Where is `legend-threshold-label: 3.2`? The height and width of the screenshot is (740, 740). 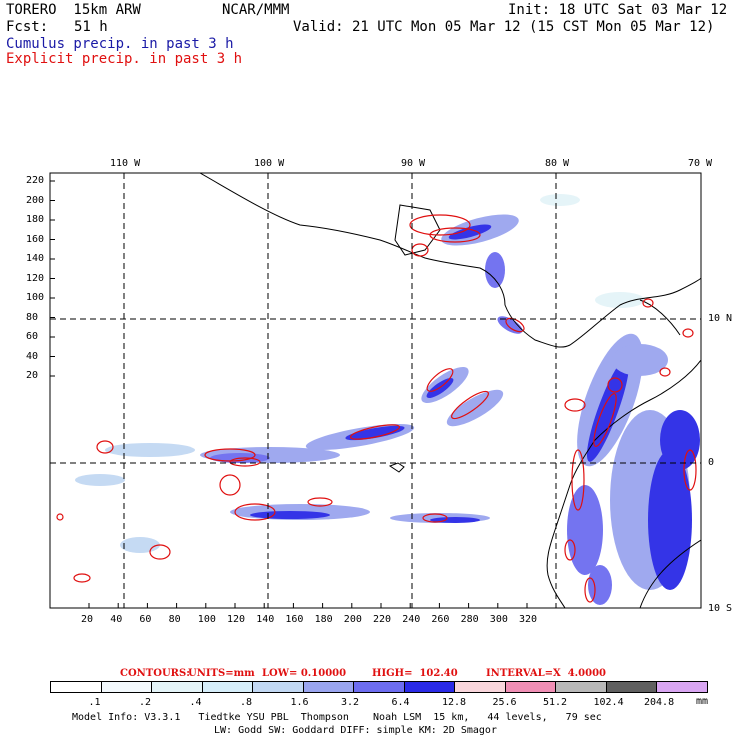
legend-threshold-label: 3.2 is located at coordinates (350, 702).